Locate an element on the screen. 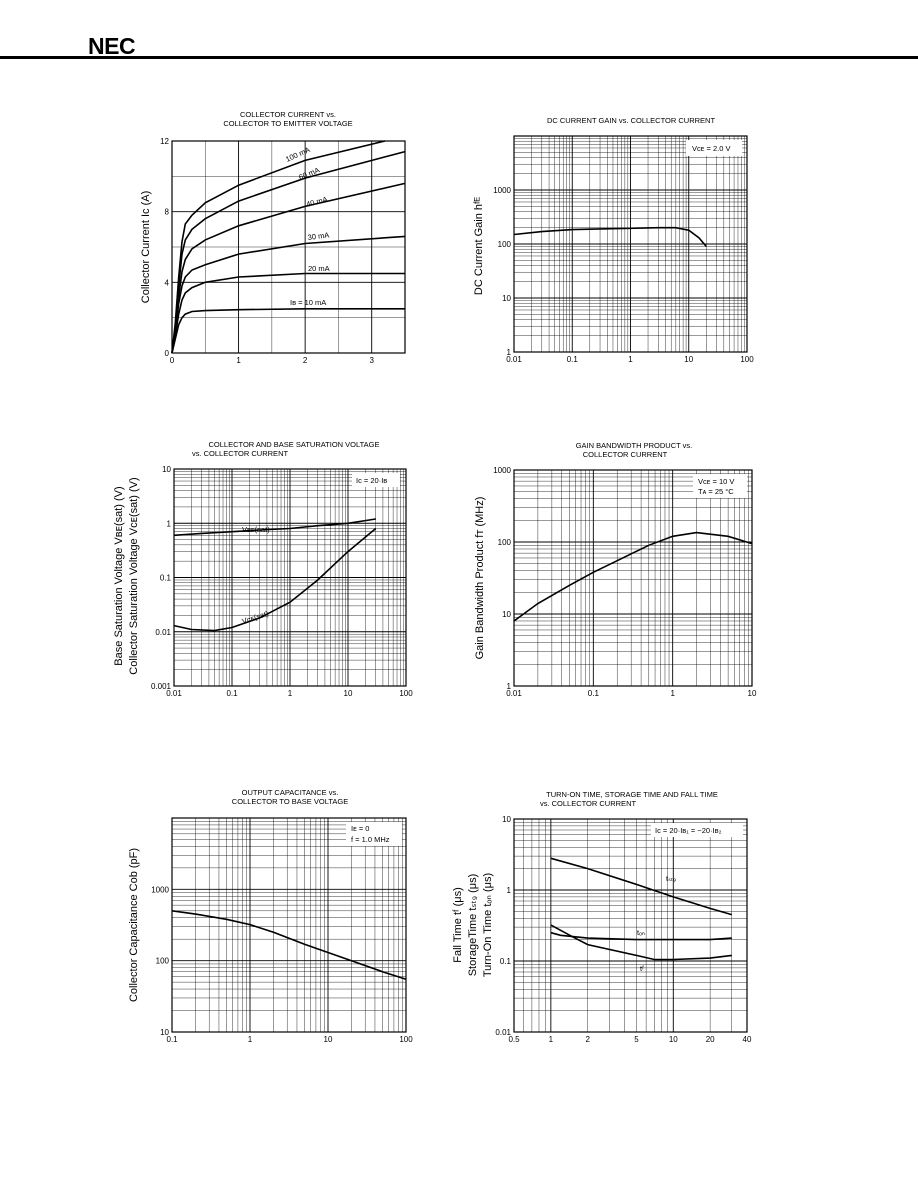 Image resolution: width=918 pixels, height=1188 pixels. chart1-label-30ma: 30 mA is located at coordinates (318, 236).